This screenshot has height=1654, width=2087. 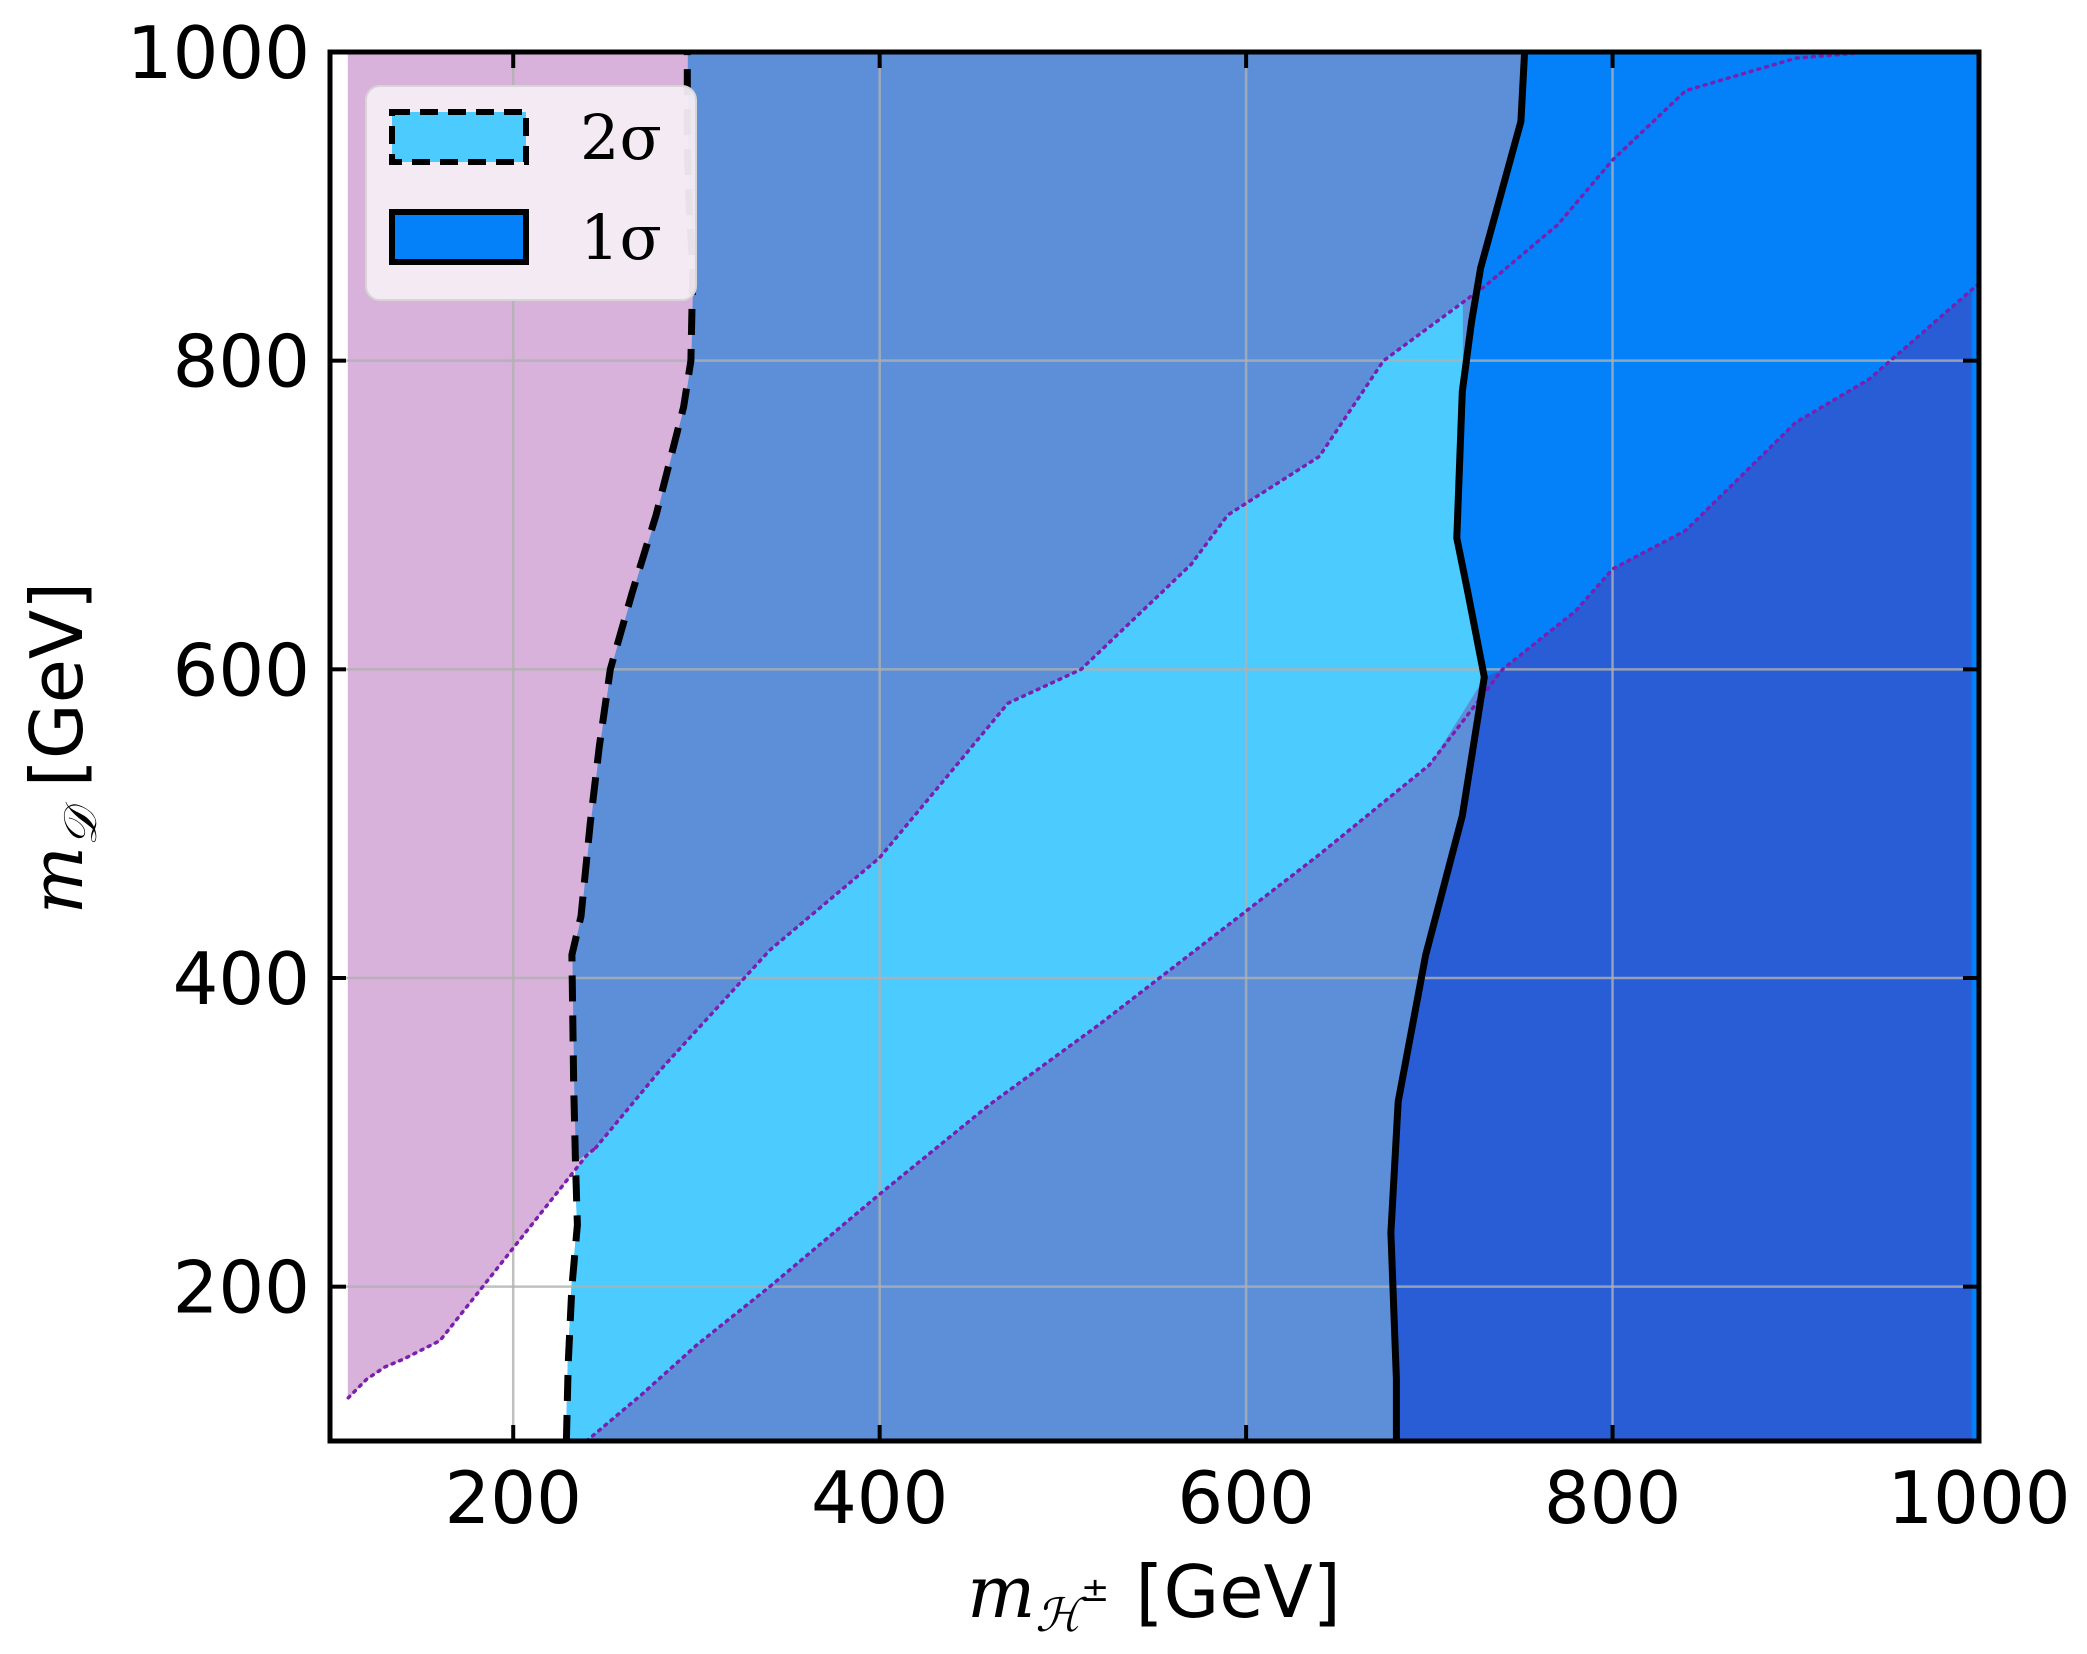 What do you see at coordinates (513, 1498) in the screenshot?
I see `x-tick-label-0: 200` at bounding box center [513, 1498].